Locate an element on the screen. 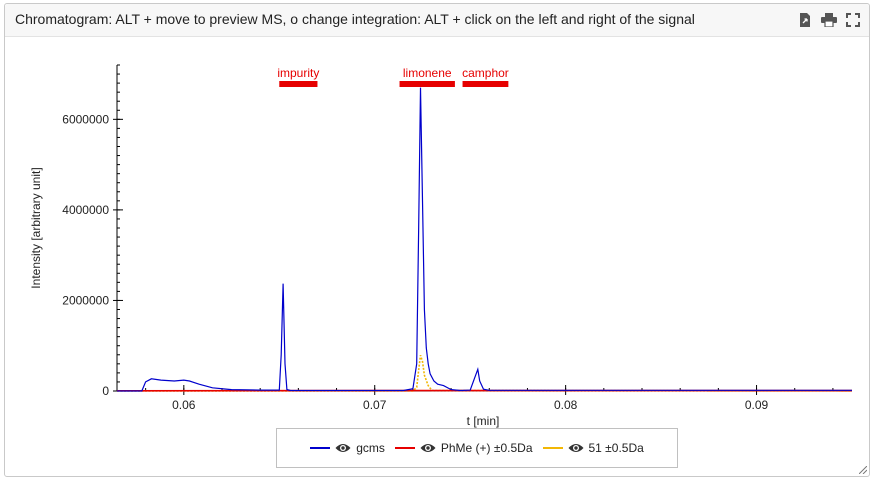 The height and width of the screenshot is (481, 872). legend-label: 51 ±0.5Da is located at coordinates (616, 448).